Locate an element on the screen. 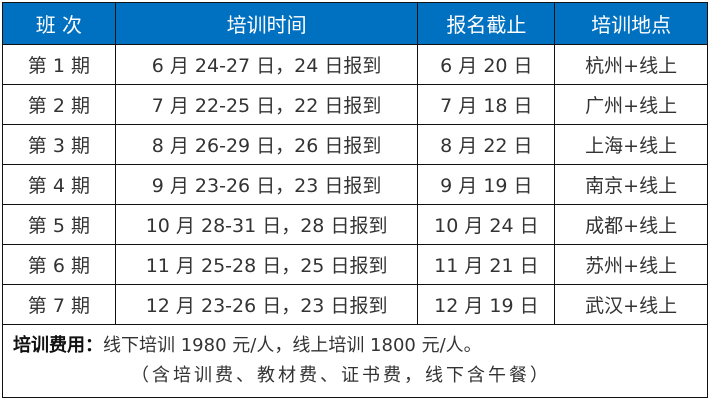 Image resolution: width=710 pixels, height=409 pixels. time-cell: 11 月 25-28 日，25 日报到 is located at coordinates (266, 264).